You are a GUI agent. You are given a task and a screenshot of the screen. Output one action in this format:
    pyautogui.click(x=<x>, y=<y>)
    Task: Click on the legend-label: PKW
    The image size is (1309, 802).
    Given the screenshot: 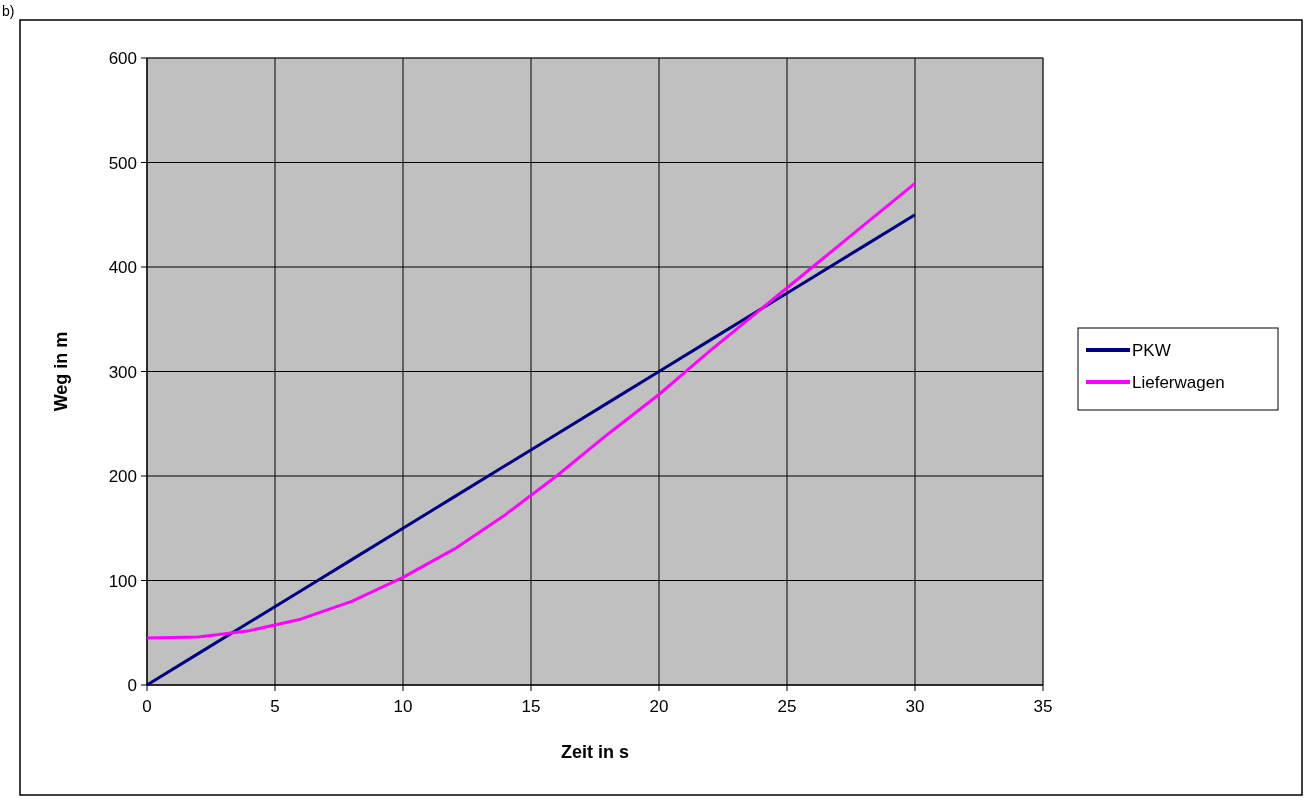 What is the action you would take?
    pyautogui.click(x=1151, y=350)
    